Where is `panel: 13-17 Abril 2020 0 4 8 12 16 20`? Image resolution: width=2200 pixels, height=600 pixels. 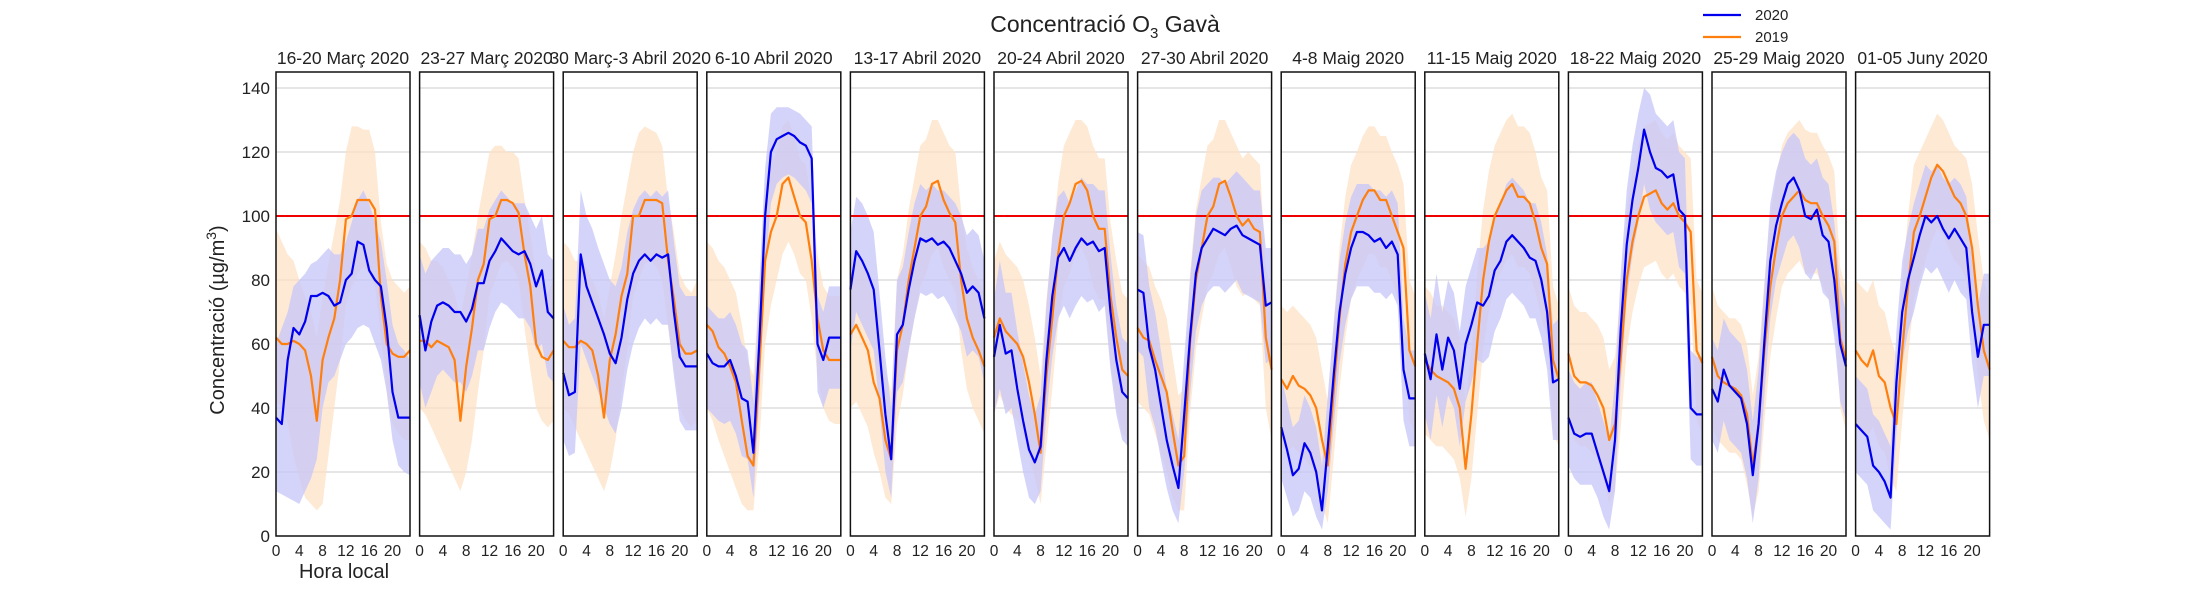 panel: 13-17 Abril 2020 0 4 8 12 16 20 is located at coordinates (916, 304).